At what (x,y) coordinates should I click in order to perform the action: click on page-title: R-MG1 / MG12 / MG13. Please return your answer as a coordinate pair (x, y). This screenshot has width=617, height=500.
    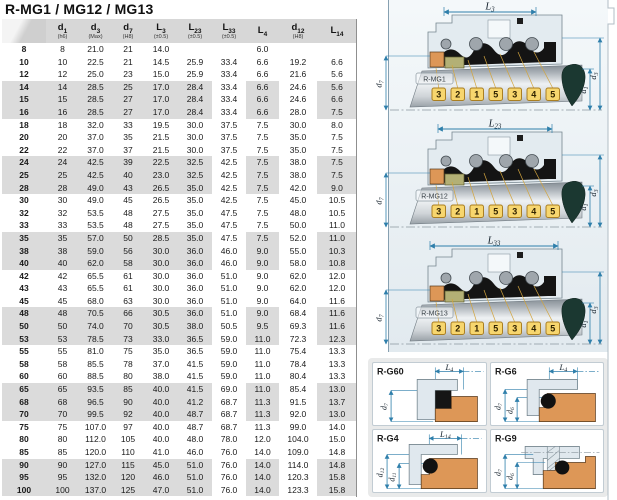
    Looking at the image, I should click on (79, 9).